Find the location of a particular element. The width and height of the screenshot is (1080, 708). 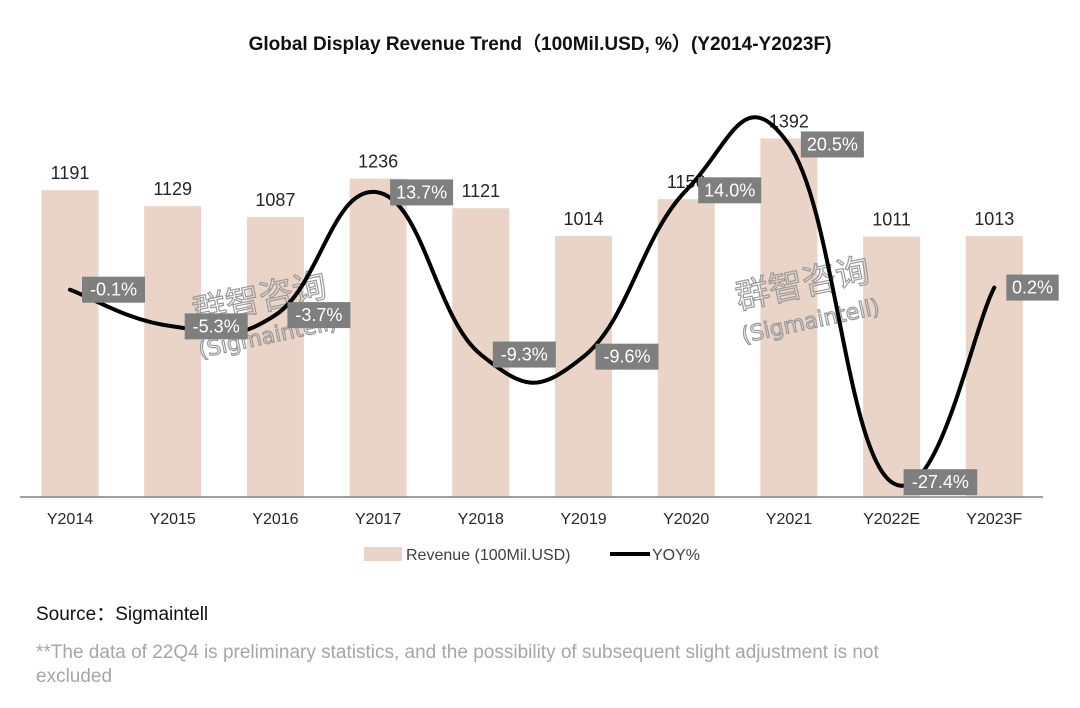

x-tick-label: Y2015 is located at coordinates (173, 519).